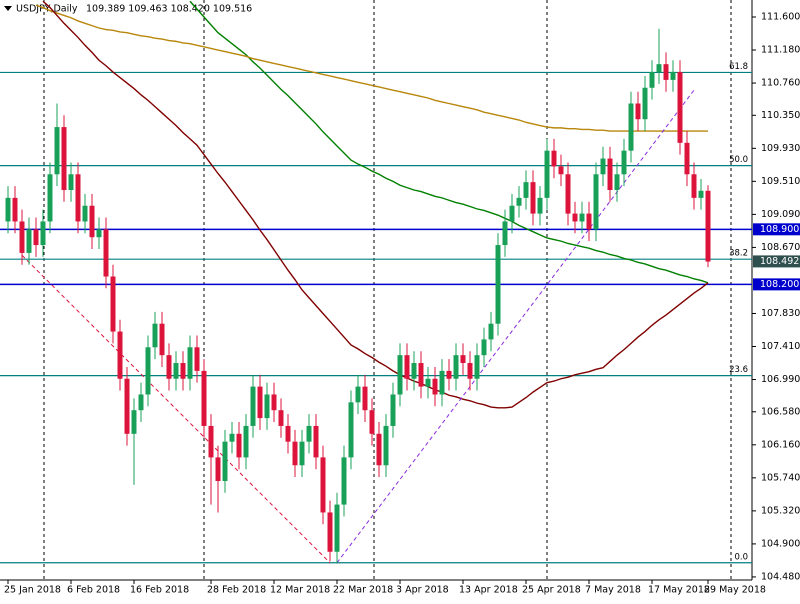 The height and width of the screenshot is (604, 800). I want to click on y-tick-label: 107.410, so click(780, 346).